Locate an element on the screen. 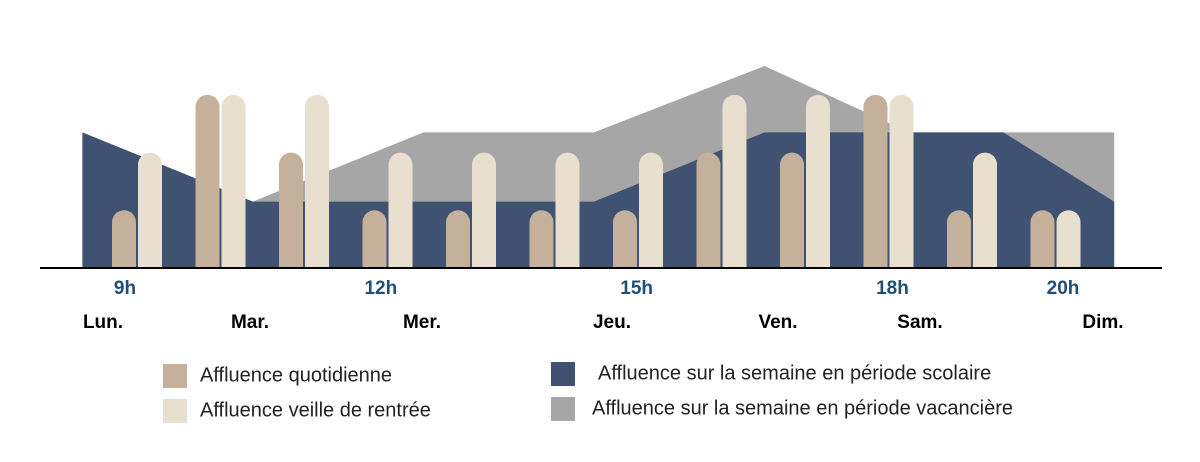 This screenshot has height=462, width=1200. x-tick-label: 12h is located at coordinates (380, 288).